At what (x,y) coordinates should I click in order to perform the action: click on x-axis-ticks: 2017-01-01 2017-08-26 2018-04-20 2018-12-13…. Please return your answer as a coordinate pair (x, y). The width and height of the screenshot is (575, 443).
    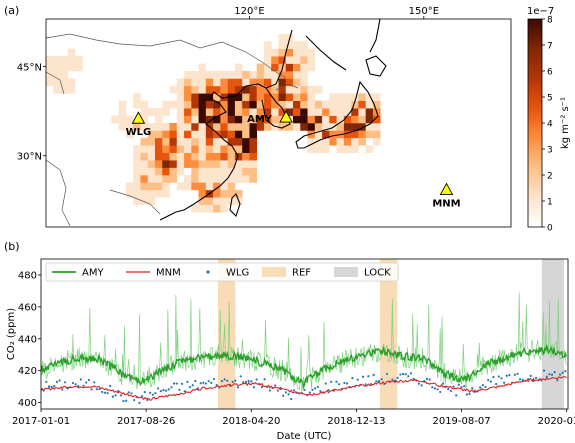
    Looking at the image, I should click on (293, 418).